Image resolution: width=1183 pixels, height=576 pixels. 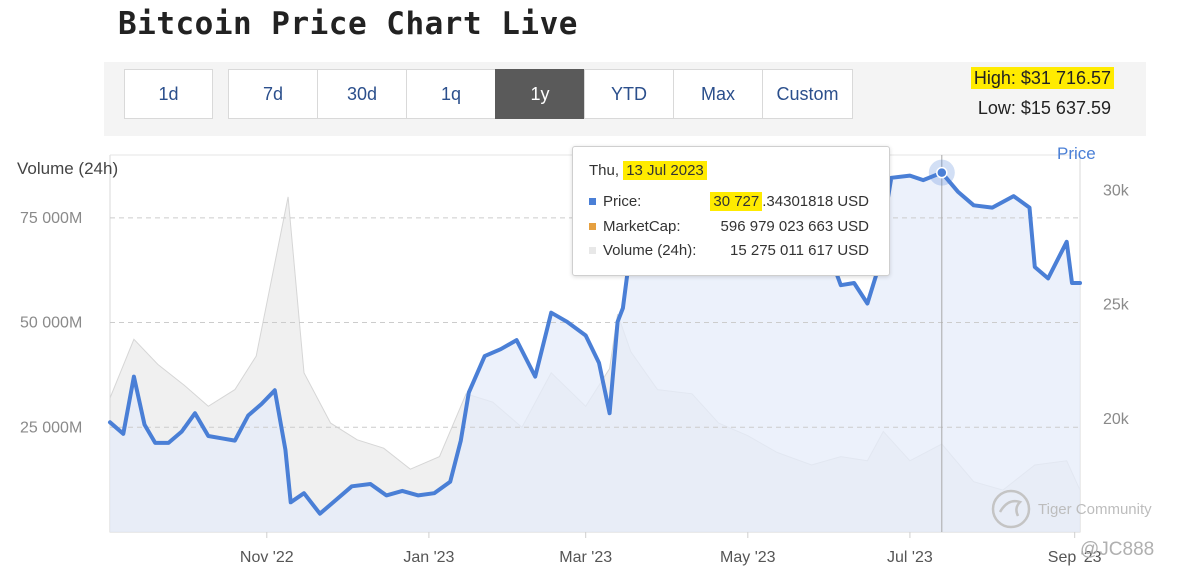 I want to click on low-price-stat: Low: $15 637.59, so click(x=1044, y=108).